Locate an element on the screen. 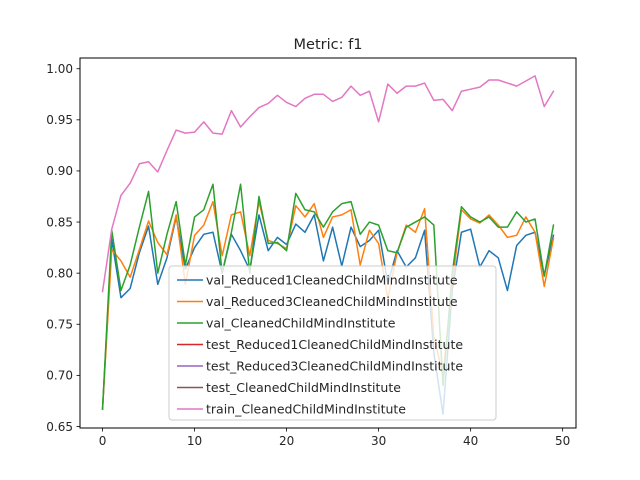 Image resolution: width=640 pixels, height=480 pixels. y-tick-label: 0.80 is located at coordinates (59, 273).